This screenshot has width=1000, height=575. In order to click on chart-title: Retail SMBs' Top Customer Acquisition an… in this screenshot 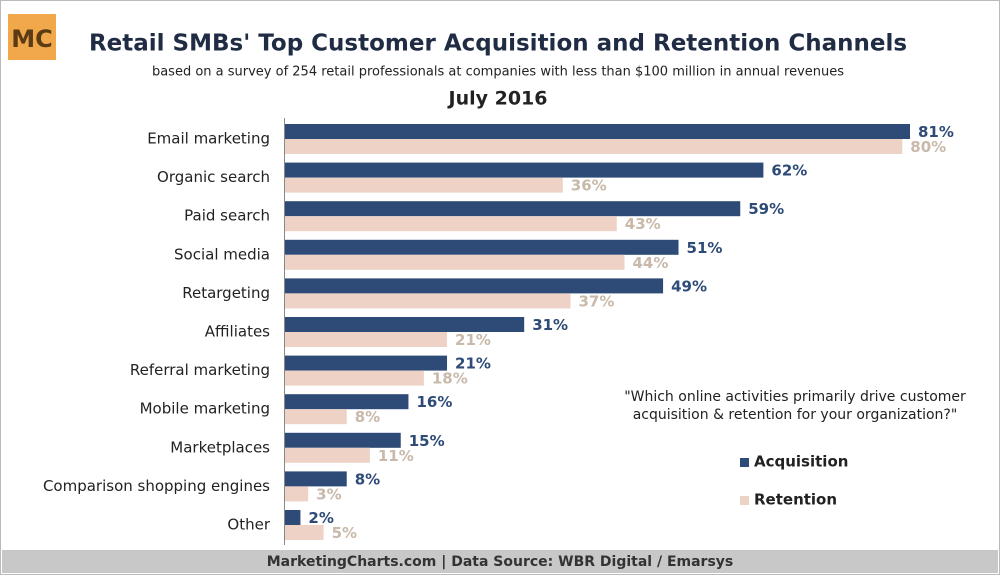, I will do `click(498, 44)`.